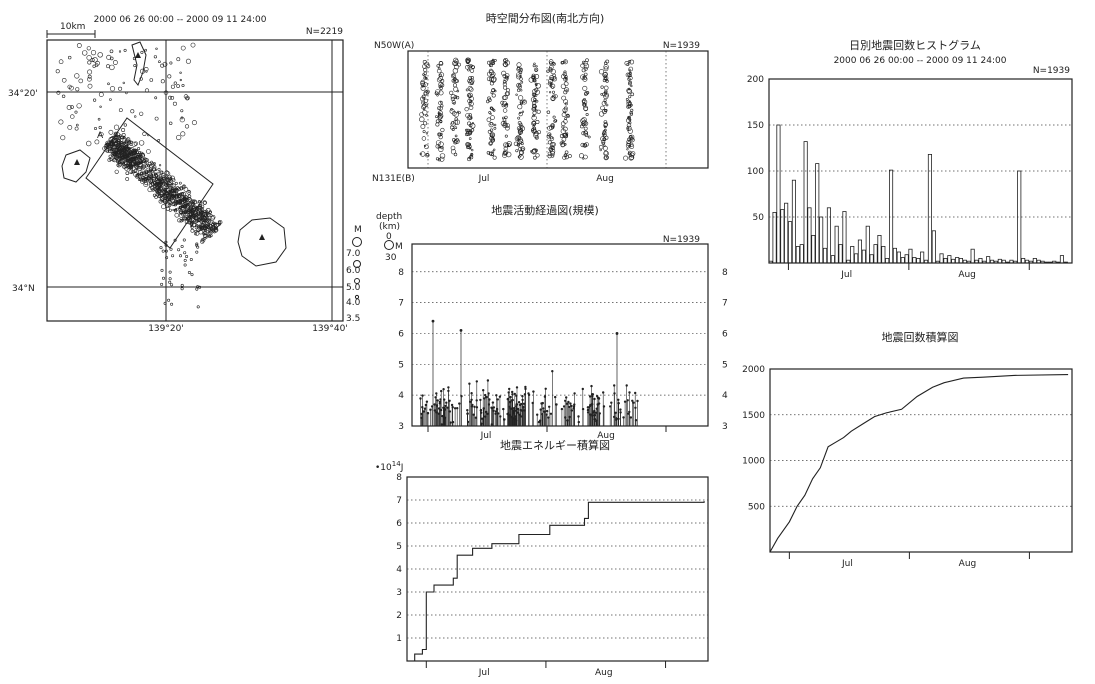 The height and width of the screenshot is (684, 1095). Describe the element at coordinates (399, 593) in the screenshot. I see `ytick-label: 3` at that location.